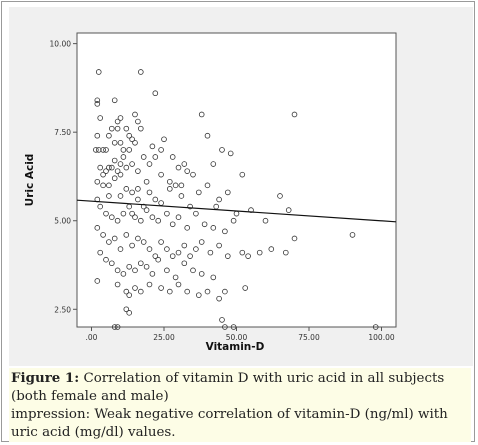 The width and height of the screenshot is (478, 445). Describe the element at coordinates (381, 337) in the screenshot. I see `x-tick-label: 100.00` at that location.